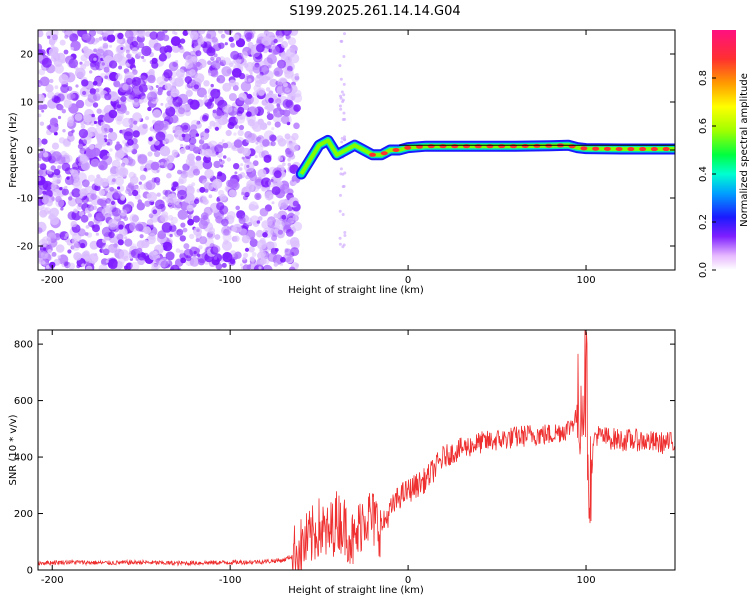  I want to click on snr-xtick-label: 0, so click(408, 580).